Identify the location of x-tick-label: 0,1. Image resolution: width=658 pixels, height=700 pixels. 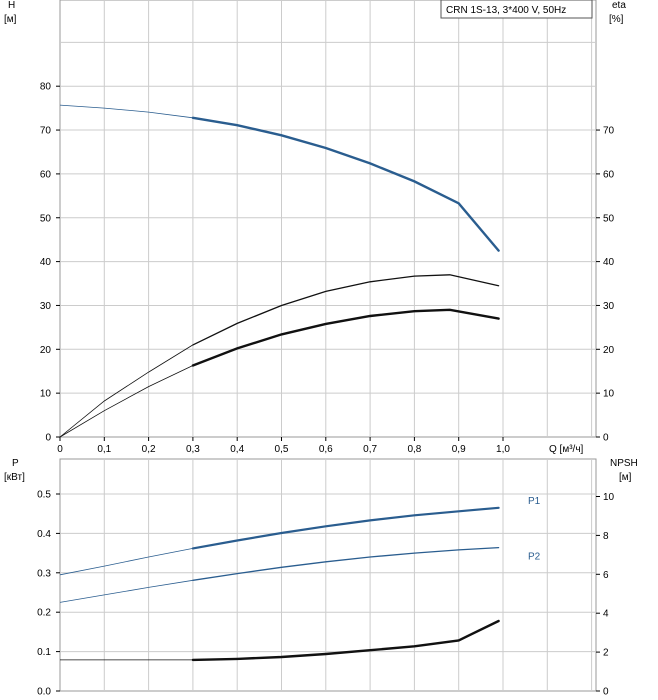
(104, 449).